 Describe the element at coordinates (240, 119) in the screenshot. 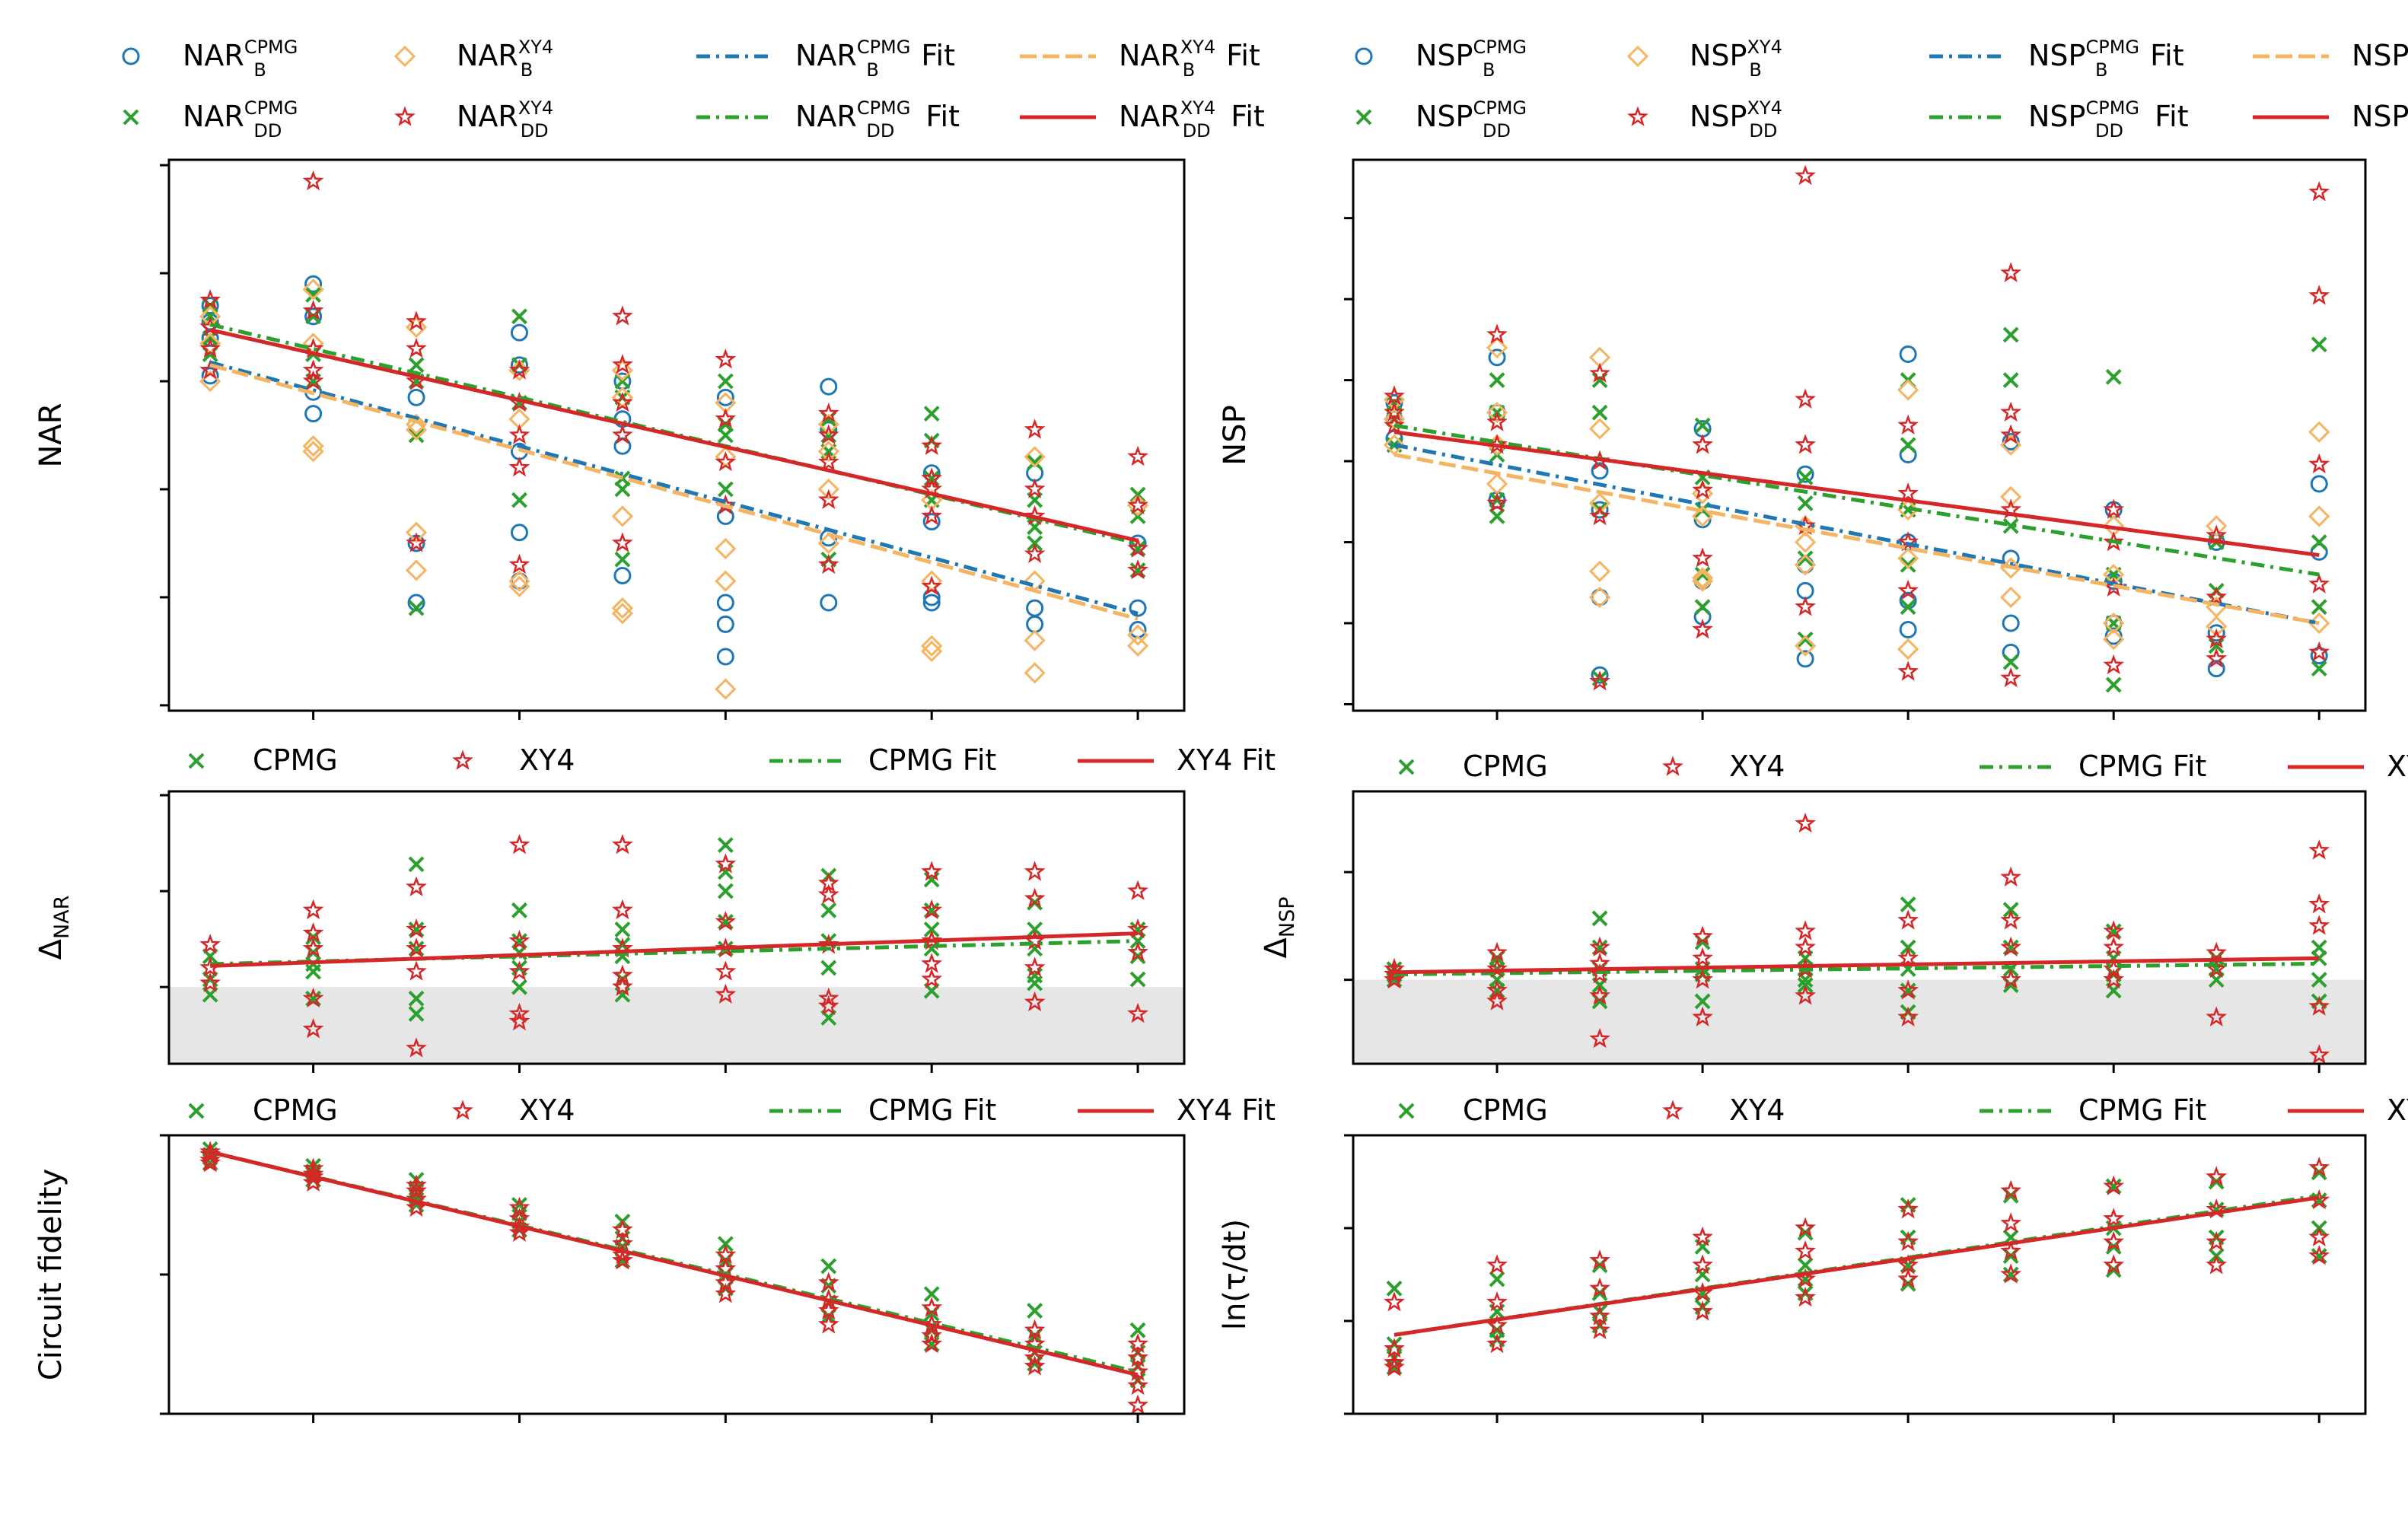

I see `legend-label: NARCPMG DD` at that location.